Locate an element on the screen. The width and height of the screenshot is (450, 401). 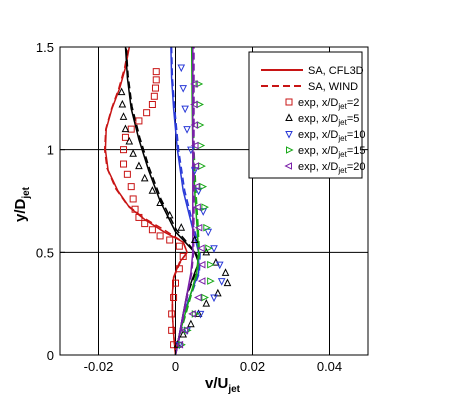
x-tick-label: 0.02 is located at coordinates (252, 366).